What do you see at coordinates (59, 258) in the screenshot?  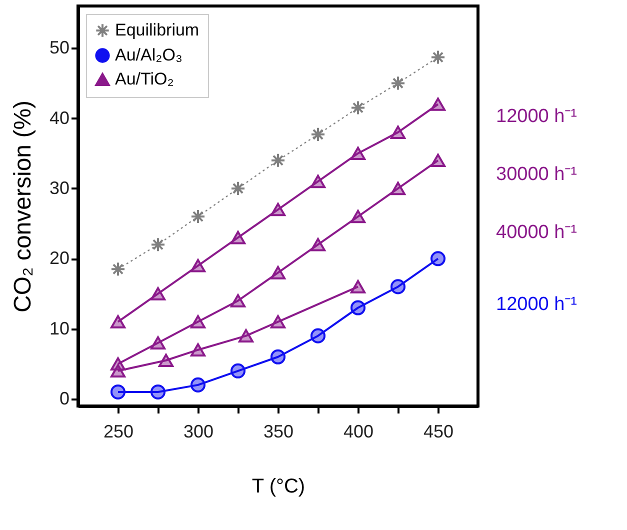 I see `y-tick-label: 20` at bounding box center [59, 258].